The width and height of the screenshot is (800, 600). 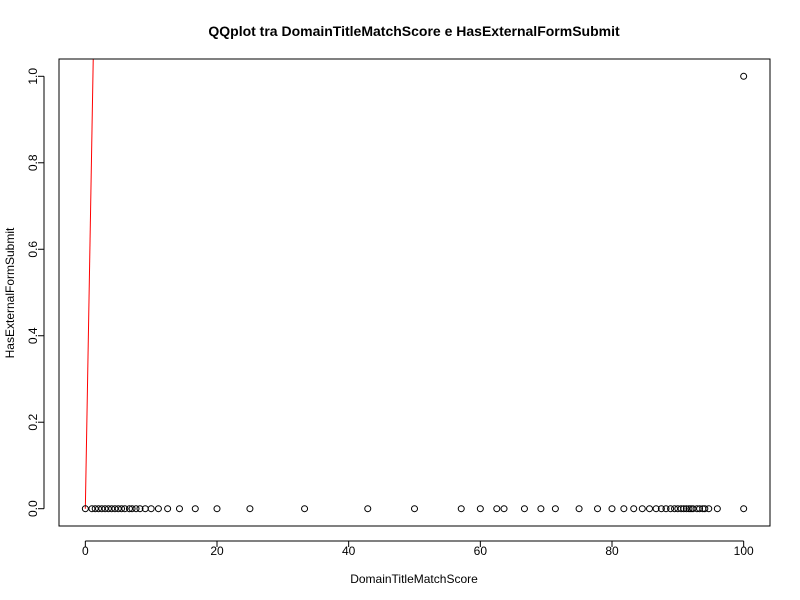 What do you see at coordinates (33, 335) in the screenshot?
I see `y-tick-label-2: 0.4` at bounding box center [33, 335].